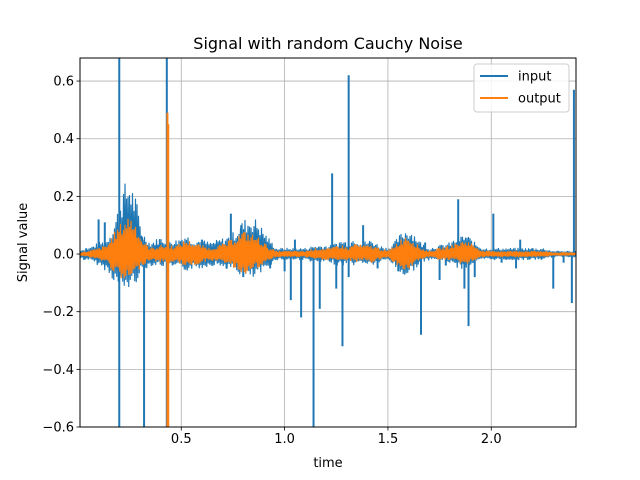 This screenshot has height=480, width=640. What do you see at coordinates (534, 77) in the screenshot?
I see `legend-label-input: input` at bounding box center [534, 77].